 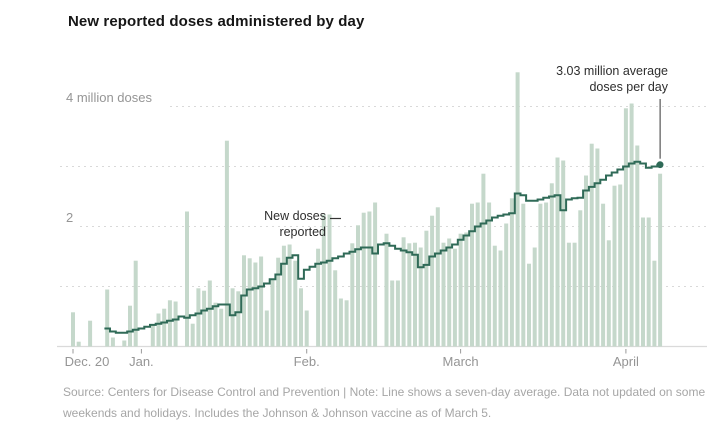 What do you see at coordinates (87, 361) in the screenshot?
I see `x-axis-label: Dec. 20` at bounding box center [87, 361].